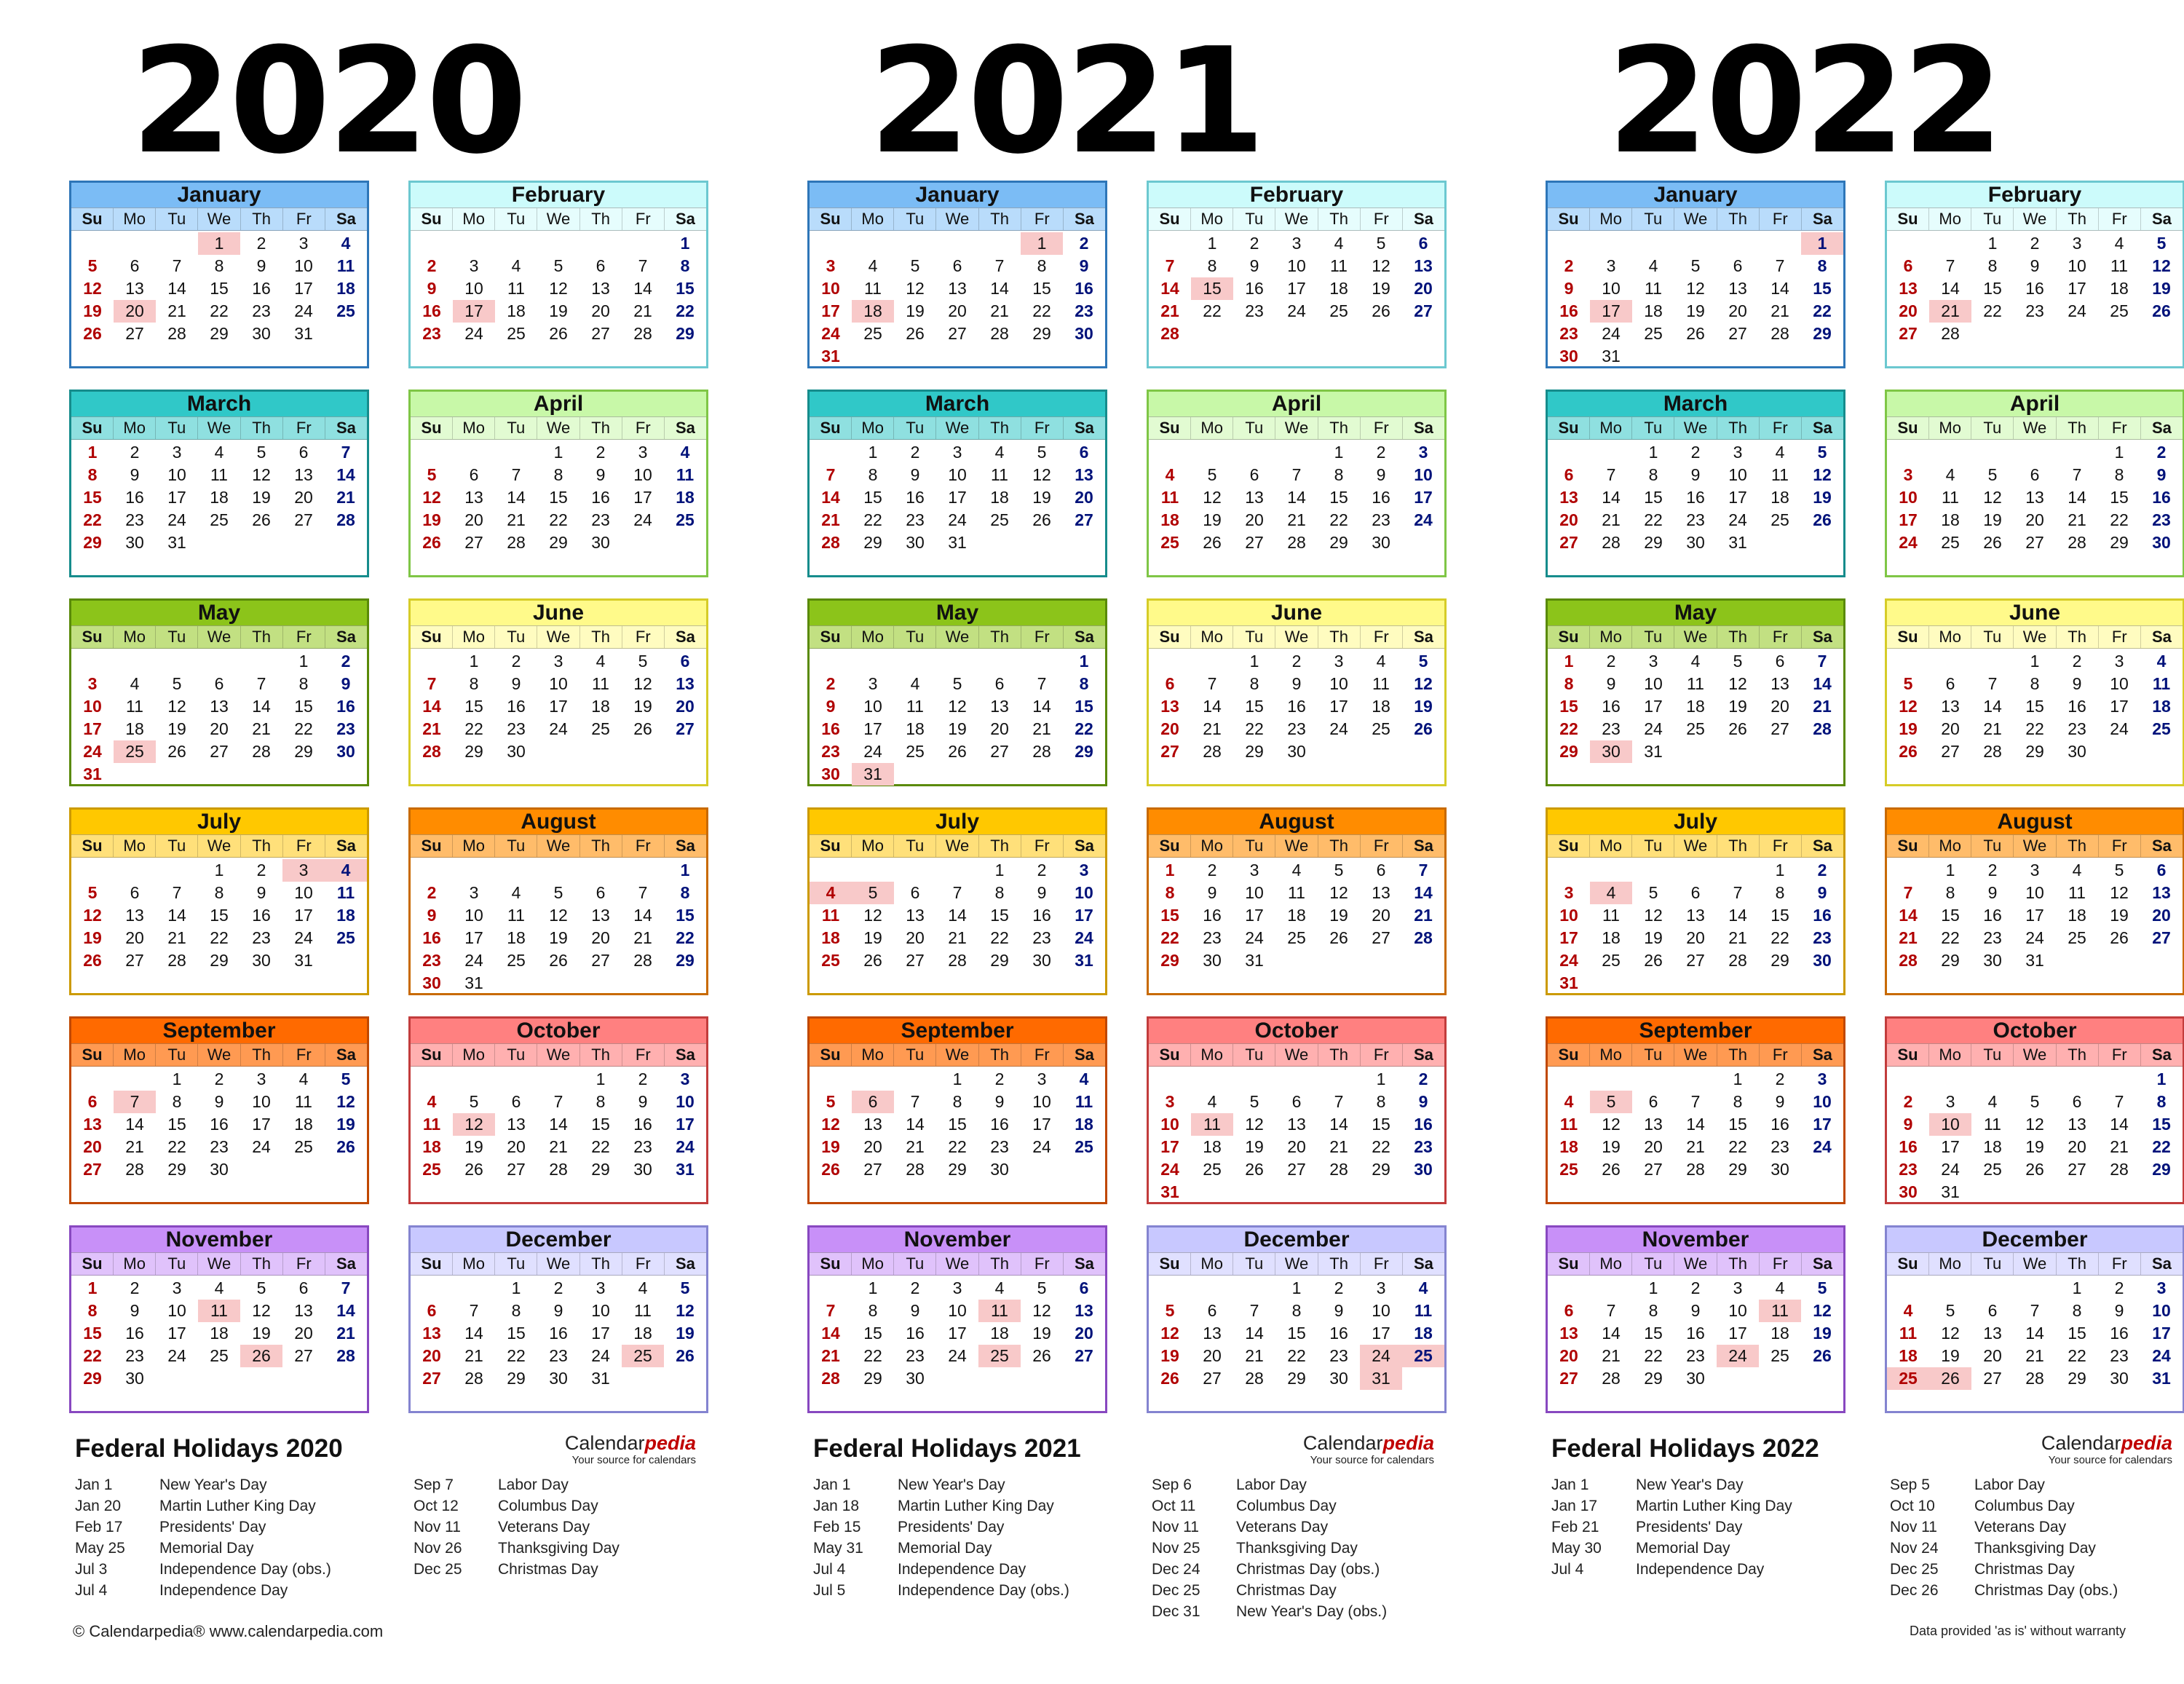  Describe the element at coordinates (1695, 542) in the screenshot. I see `week-row: 27 28 29 30 31` at that location.